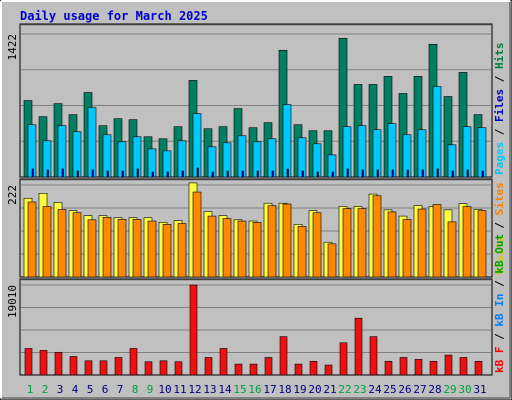 This screenshot has height=400, width=512. Describe the element at coordinates (375, 389) in the screenshot. I see `x-tick-label: 24` at that location.